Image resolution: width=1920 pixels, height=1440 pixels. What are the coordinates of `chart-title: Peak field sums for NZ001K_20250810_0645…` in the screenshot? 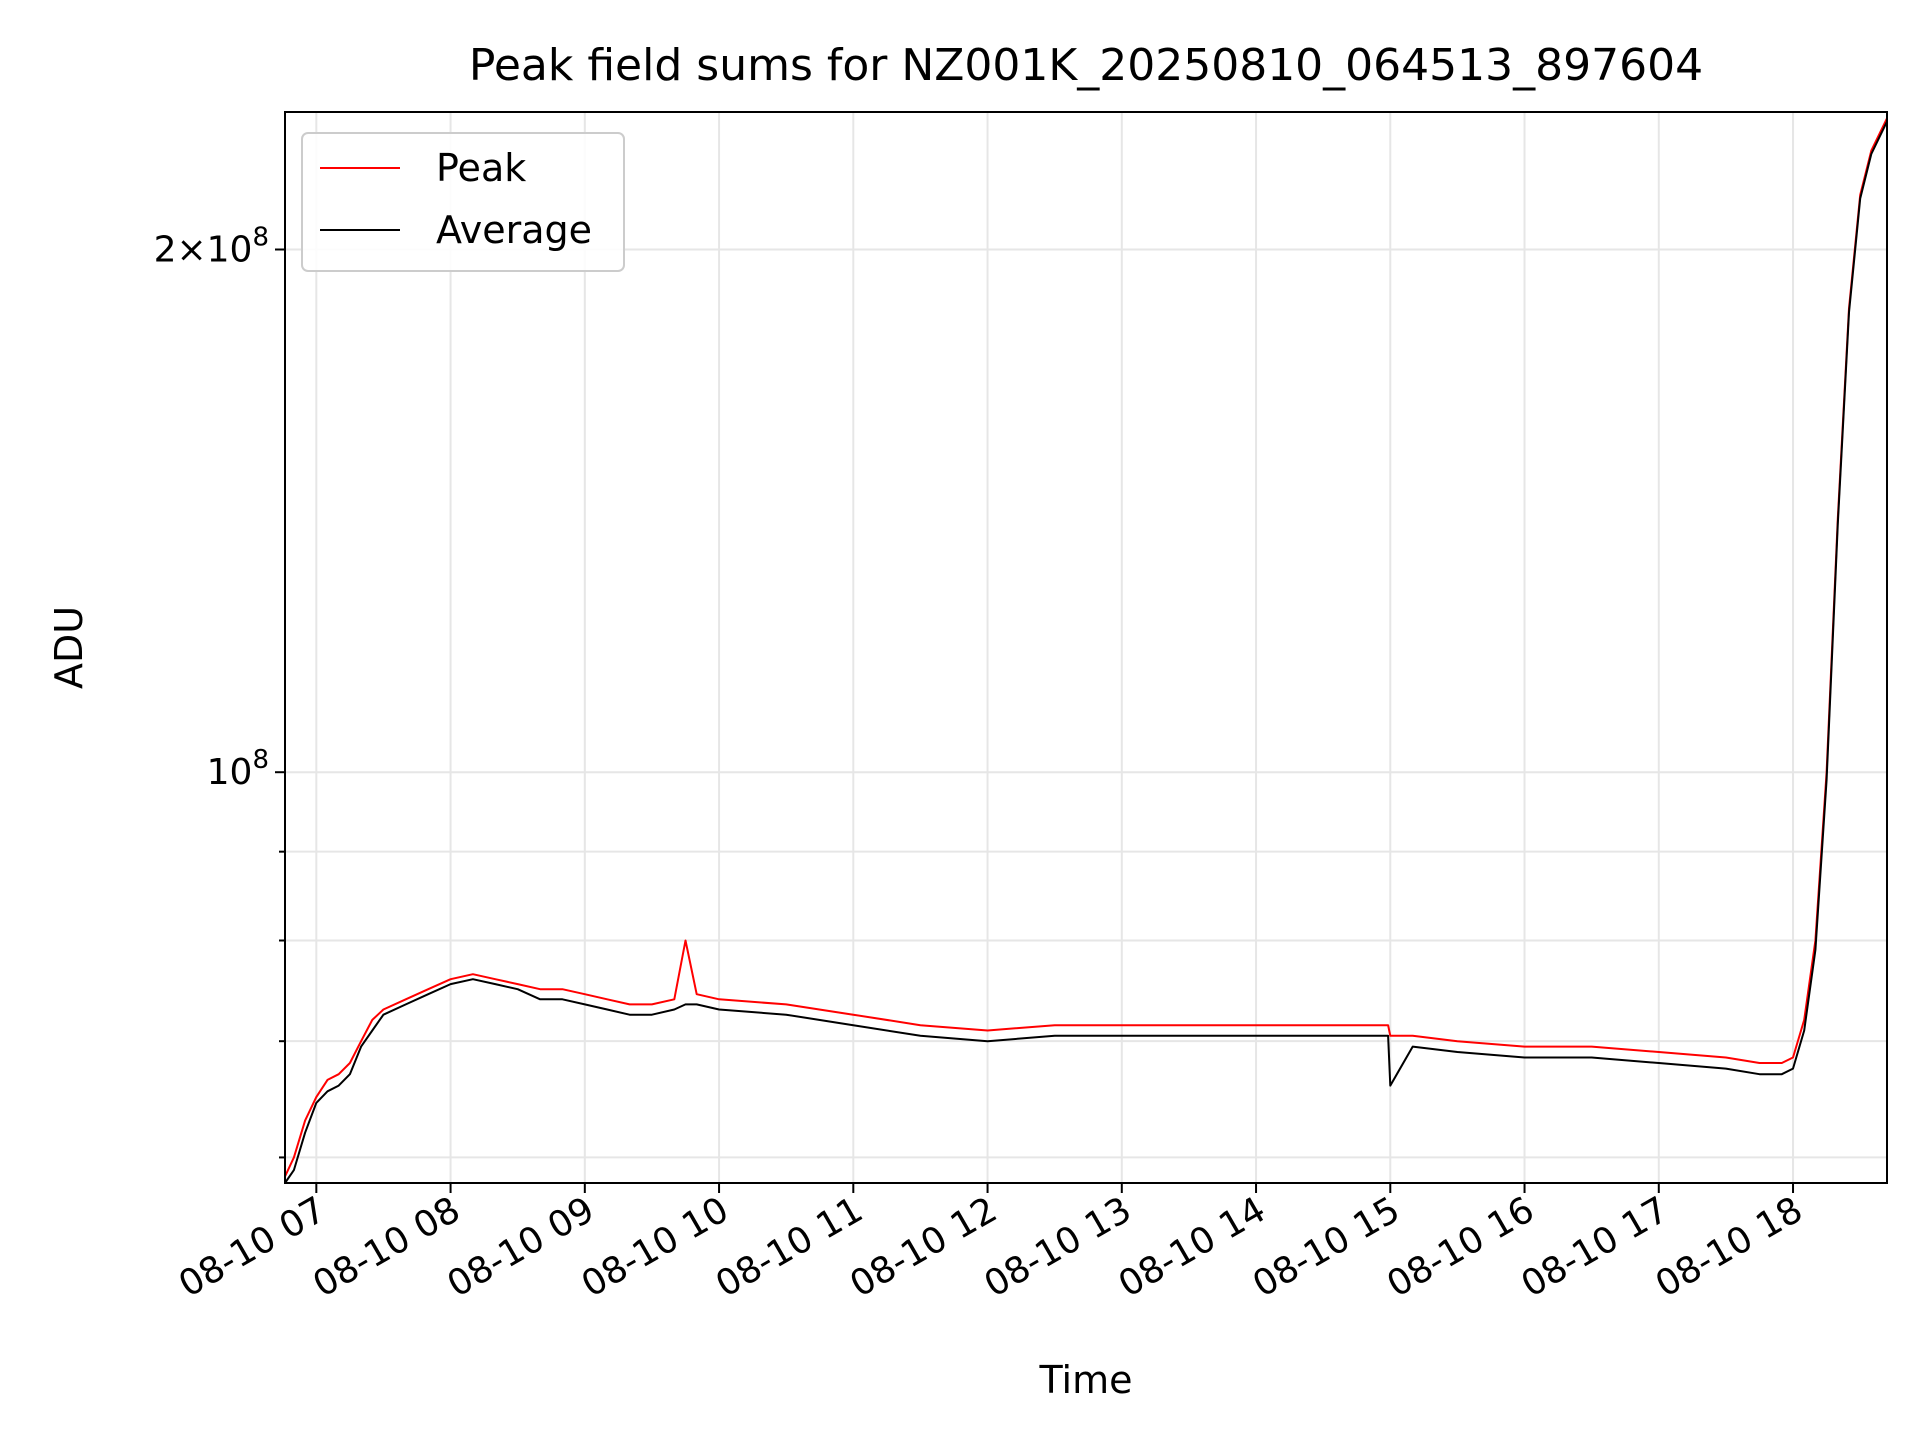 It's located at (1086, 65).